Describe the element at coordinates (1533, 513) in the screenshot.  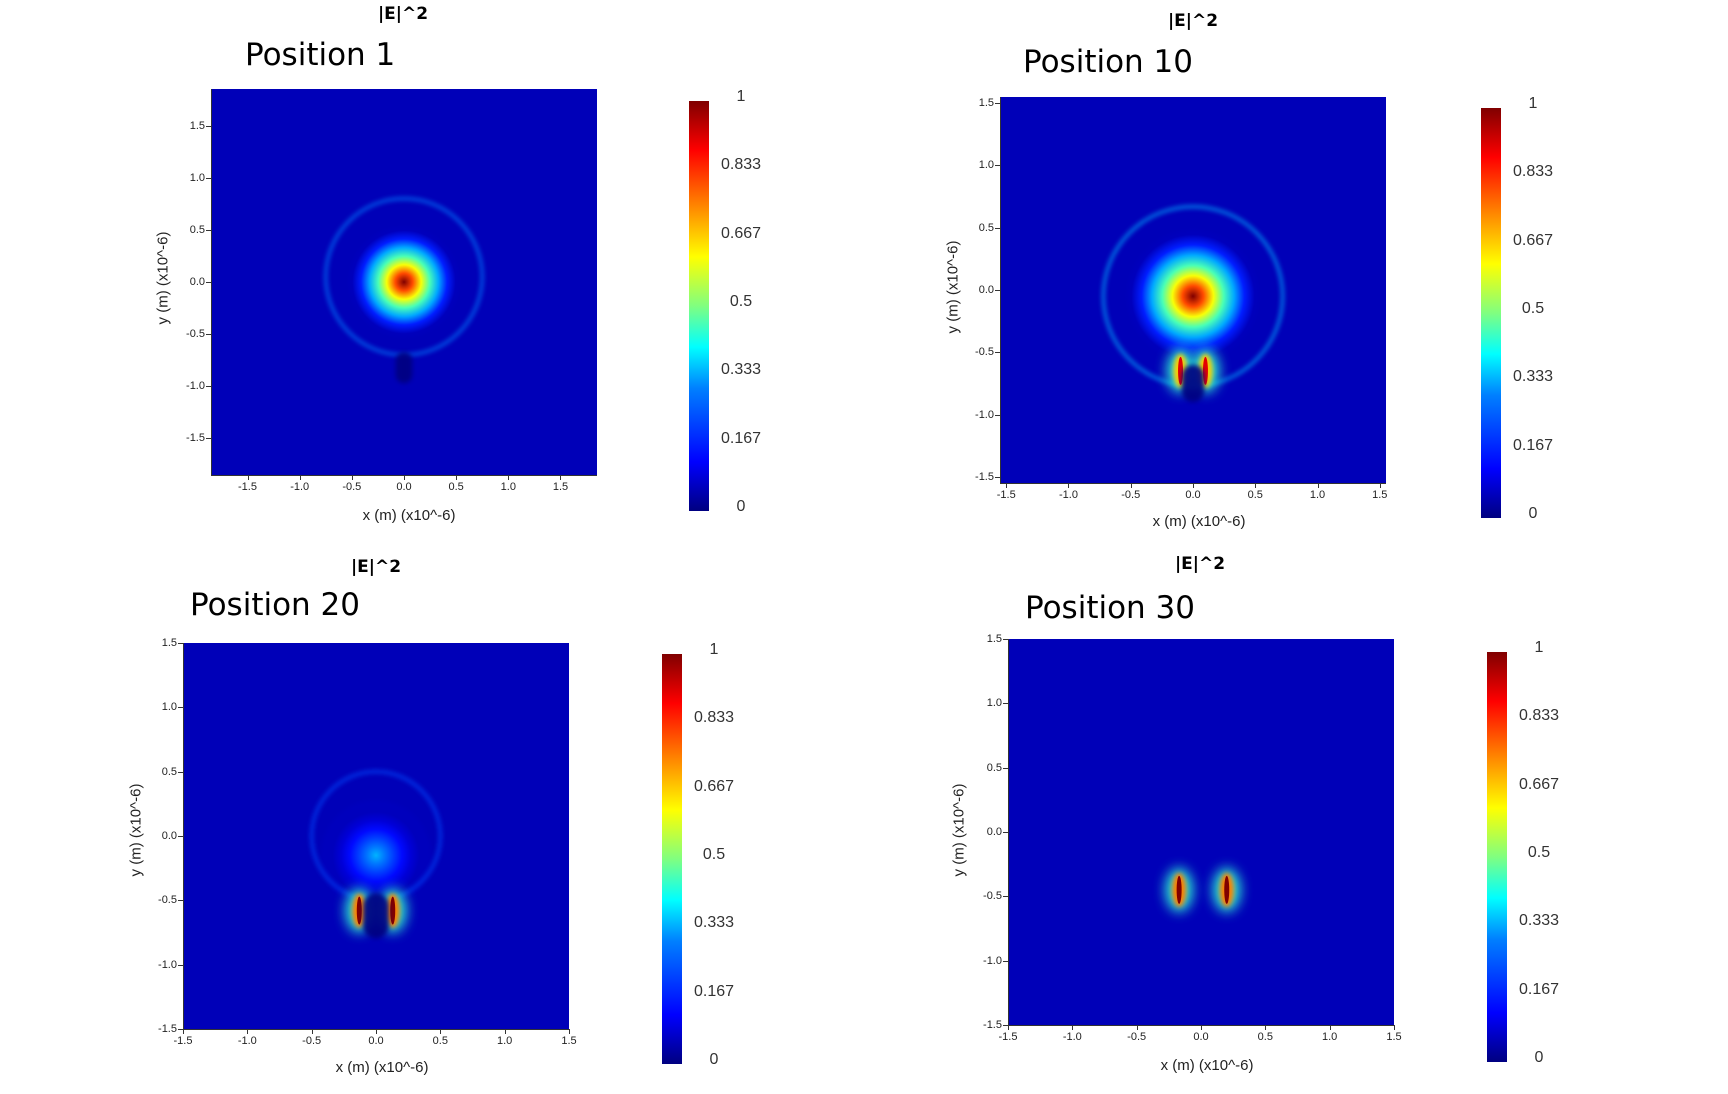
I see `colorbar-tick-label: 0` at that location.